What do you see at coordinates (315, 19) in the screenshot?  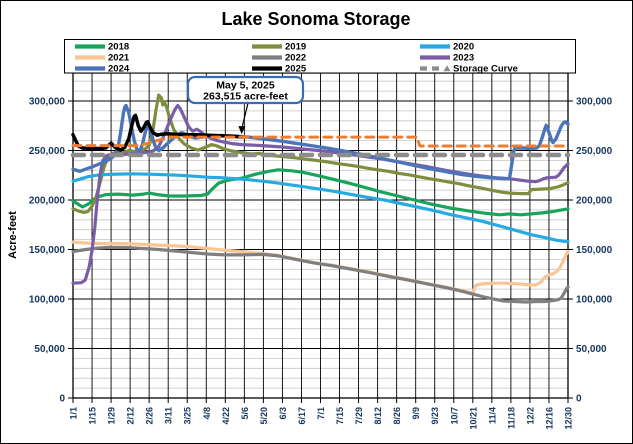 I see `chart-title: Lake Sonoma Storage` at bounding box center [315, 19].